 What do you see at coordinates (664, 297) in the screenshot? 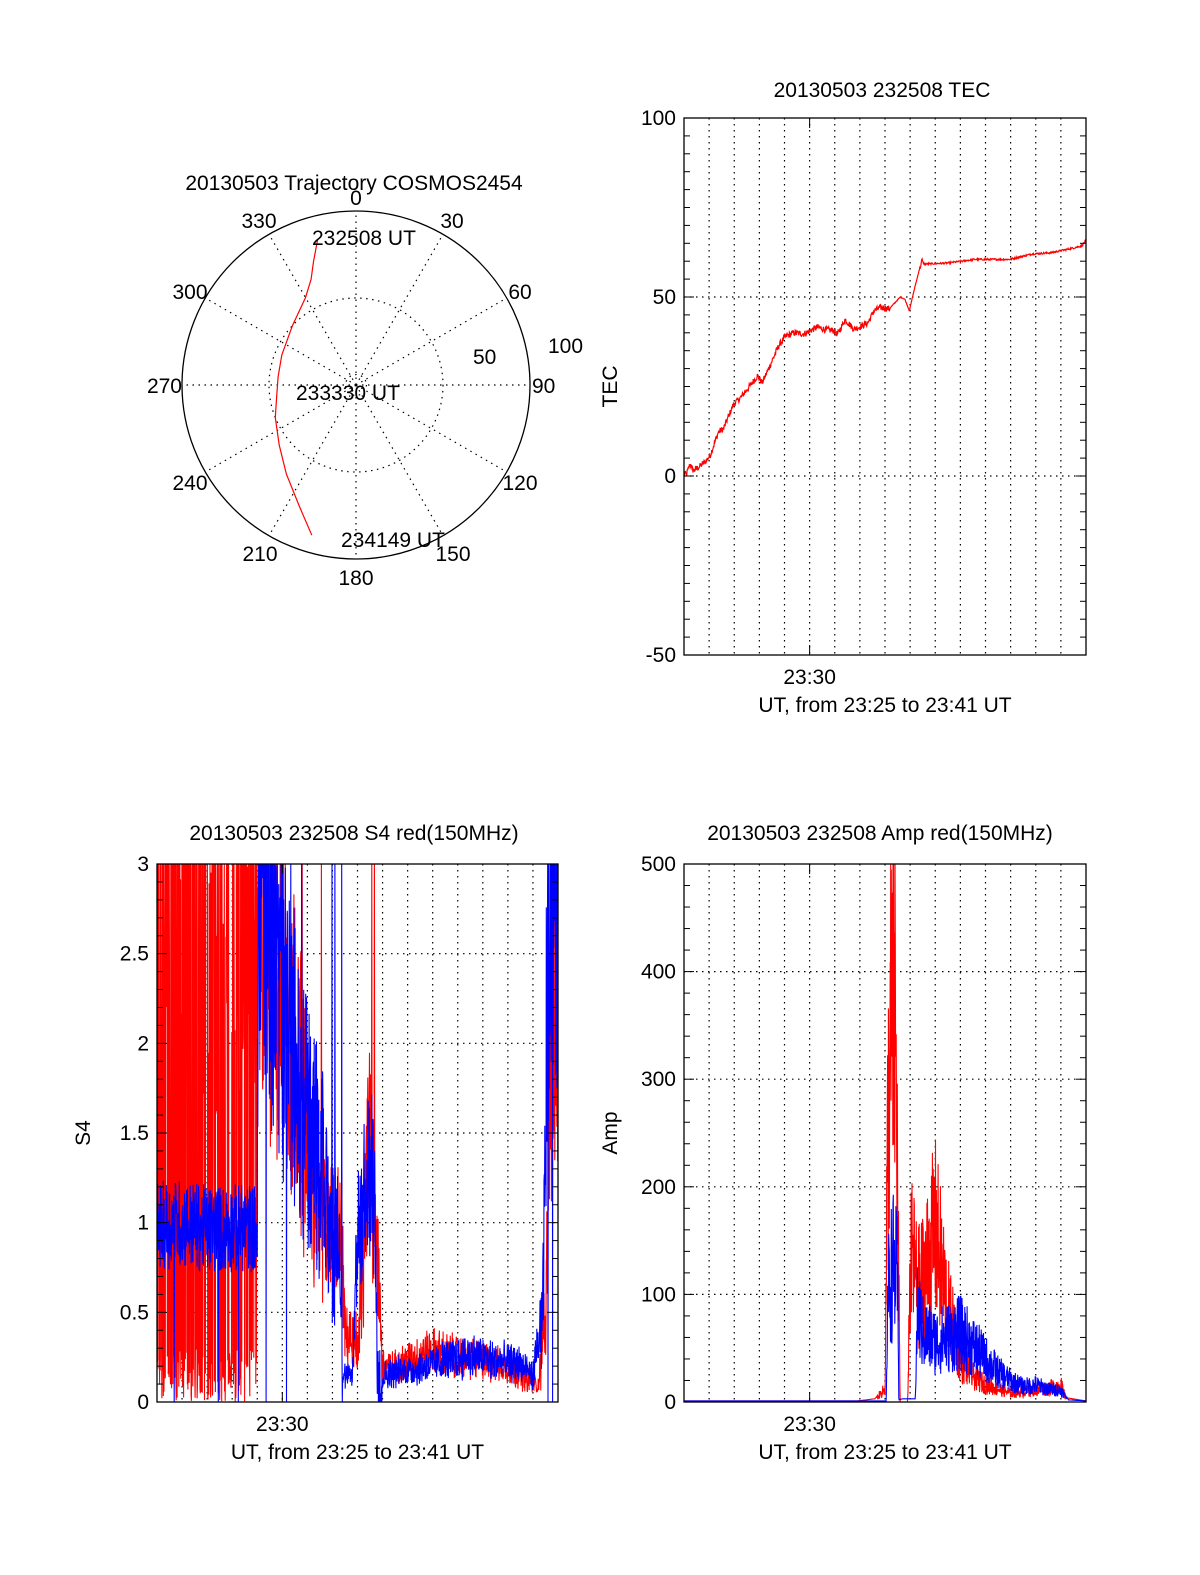
I see `tec-ytick-label: 50` at bounding box center [664, 297].